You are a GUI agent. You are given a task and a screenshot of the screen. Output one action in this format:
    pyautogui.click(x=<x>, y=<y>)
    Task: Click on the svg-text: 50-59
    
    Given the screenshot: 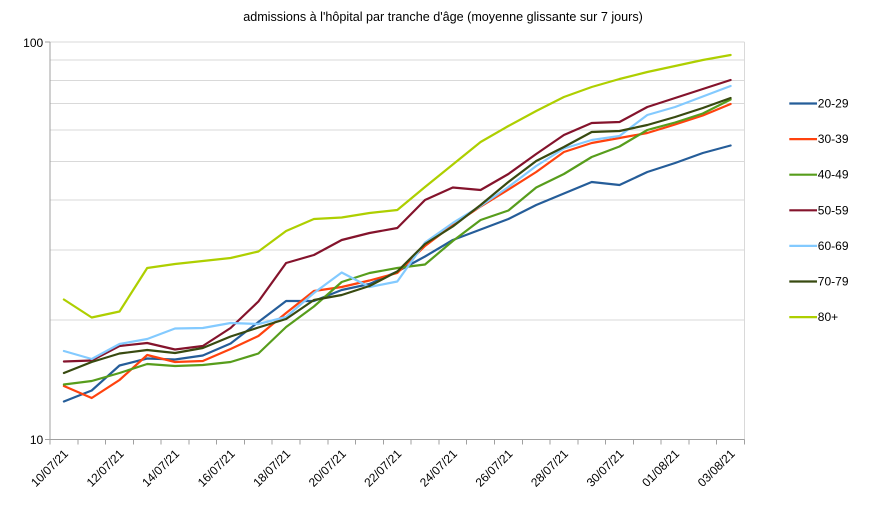 What is the action you would take?
    pyautogui.click(x=833, y=210)
    